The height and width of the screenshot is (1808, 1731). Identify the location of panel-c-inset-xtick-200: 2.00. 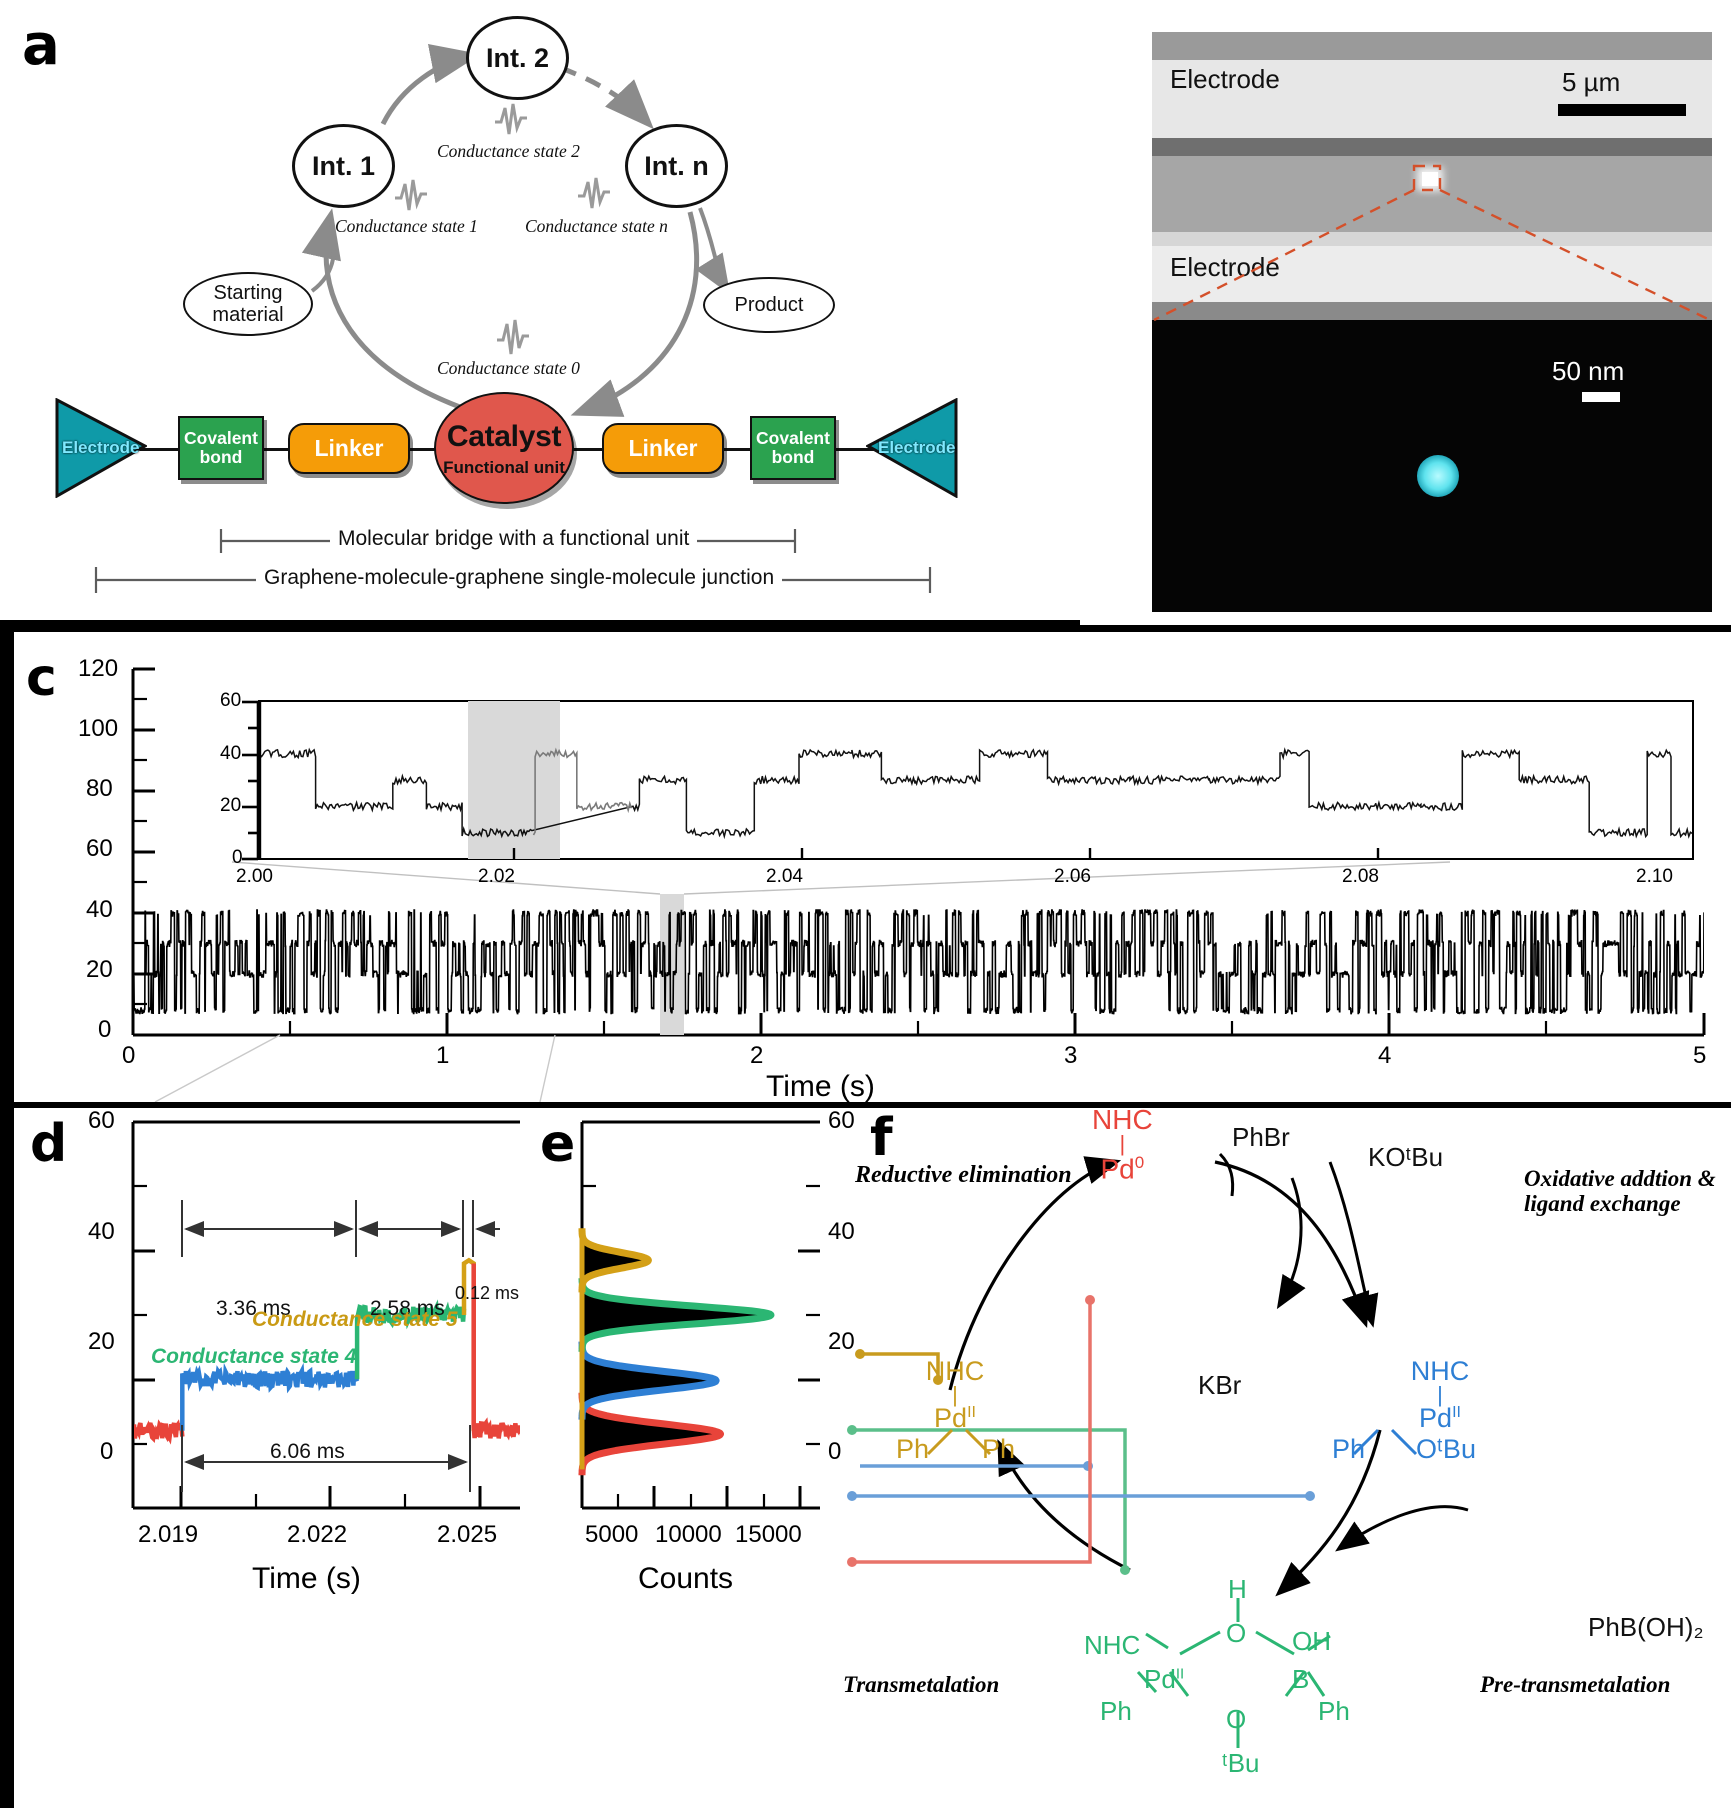
(254, 876).